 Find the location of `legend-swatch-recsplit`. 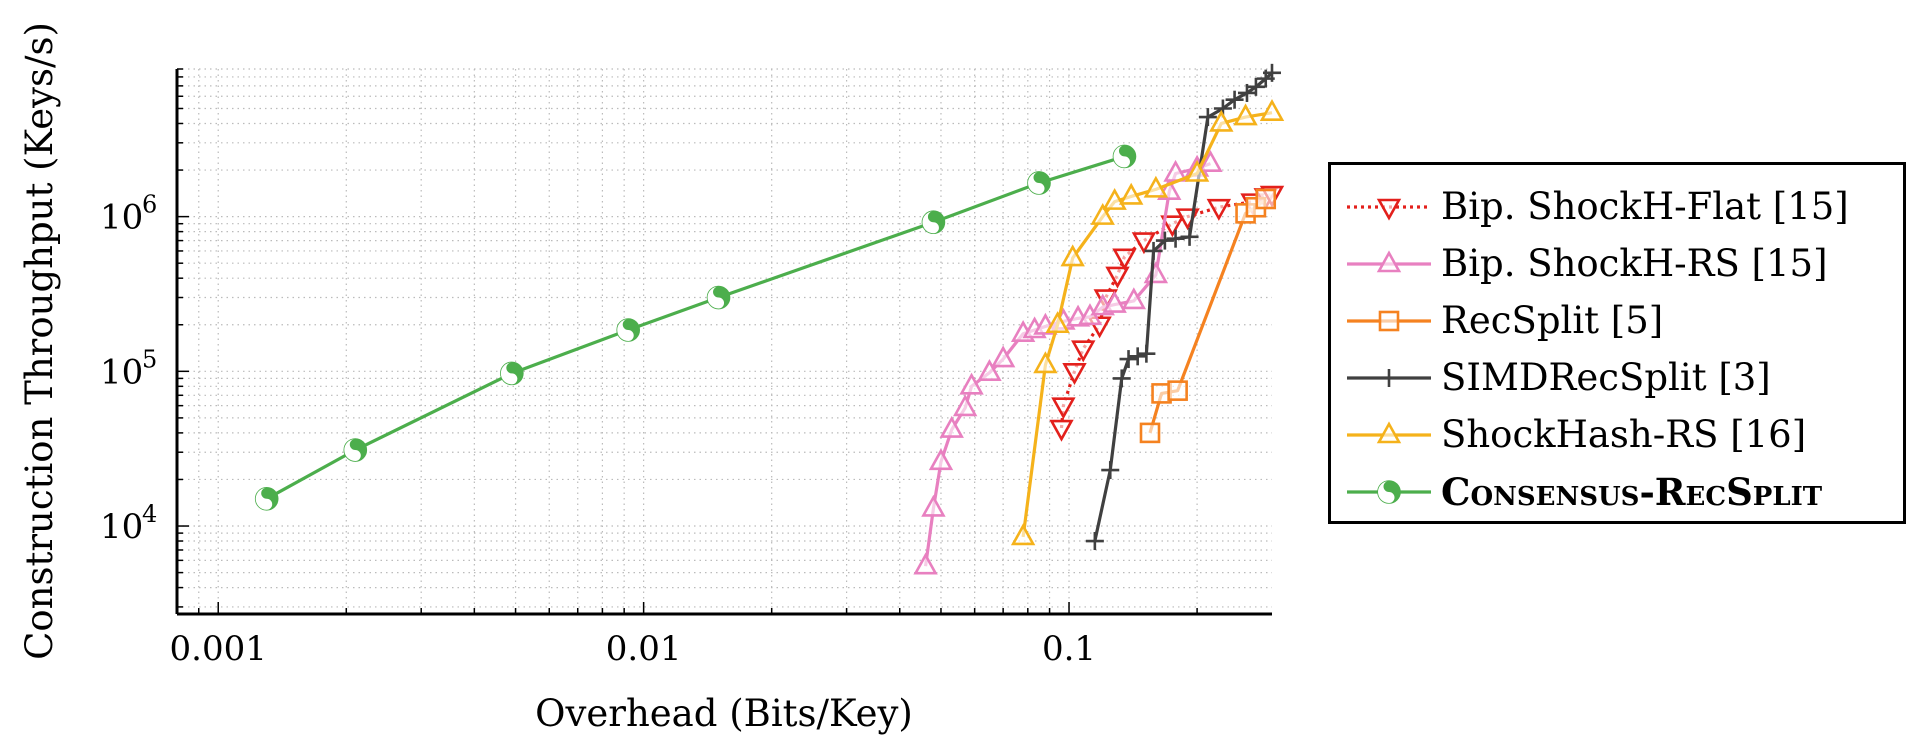

legend-swatch-recsplit is located at coordinates (1389, 321).